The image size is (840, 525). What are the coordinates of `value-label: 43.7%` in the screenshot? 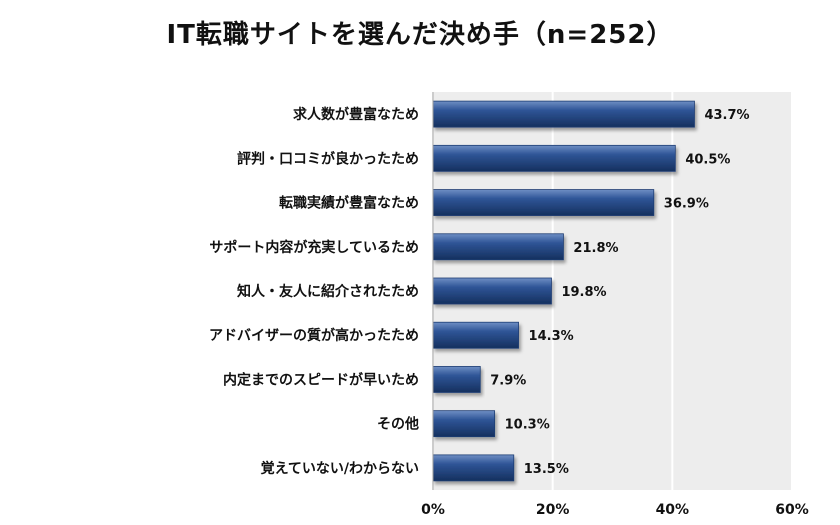 It's located at (726, 115).